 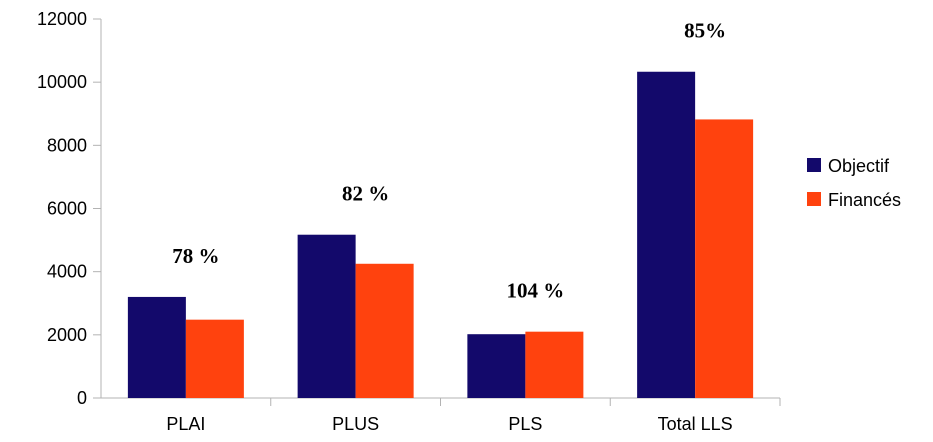 What do you see at coordinates (185, 424) in the screenshot?
I see `x-category-label: PLAI` at bounding box center [185, 424].